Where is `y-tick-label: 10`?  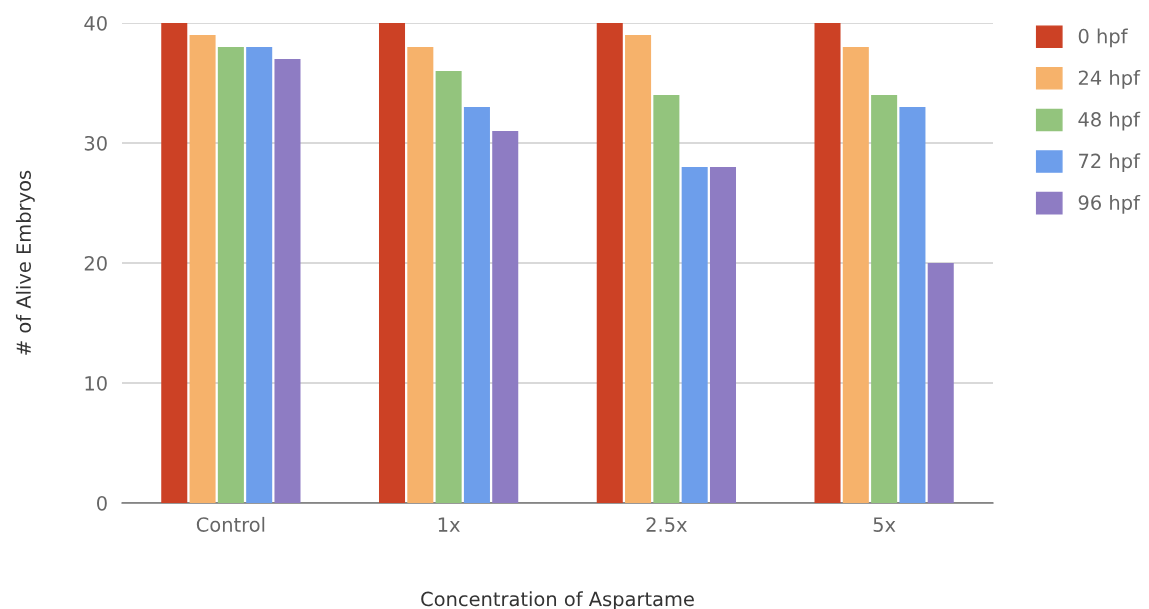 y-tick-label: 10 is located at coordinates (96, 383).